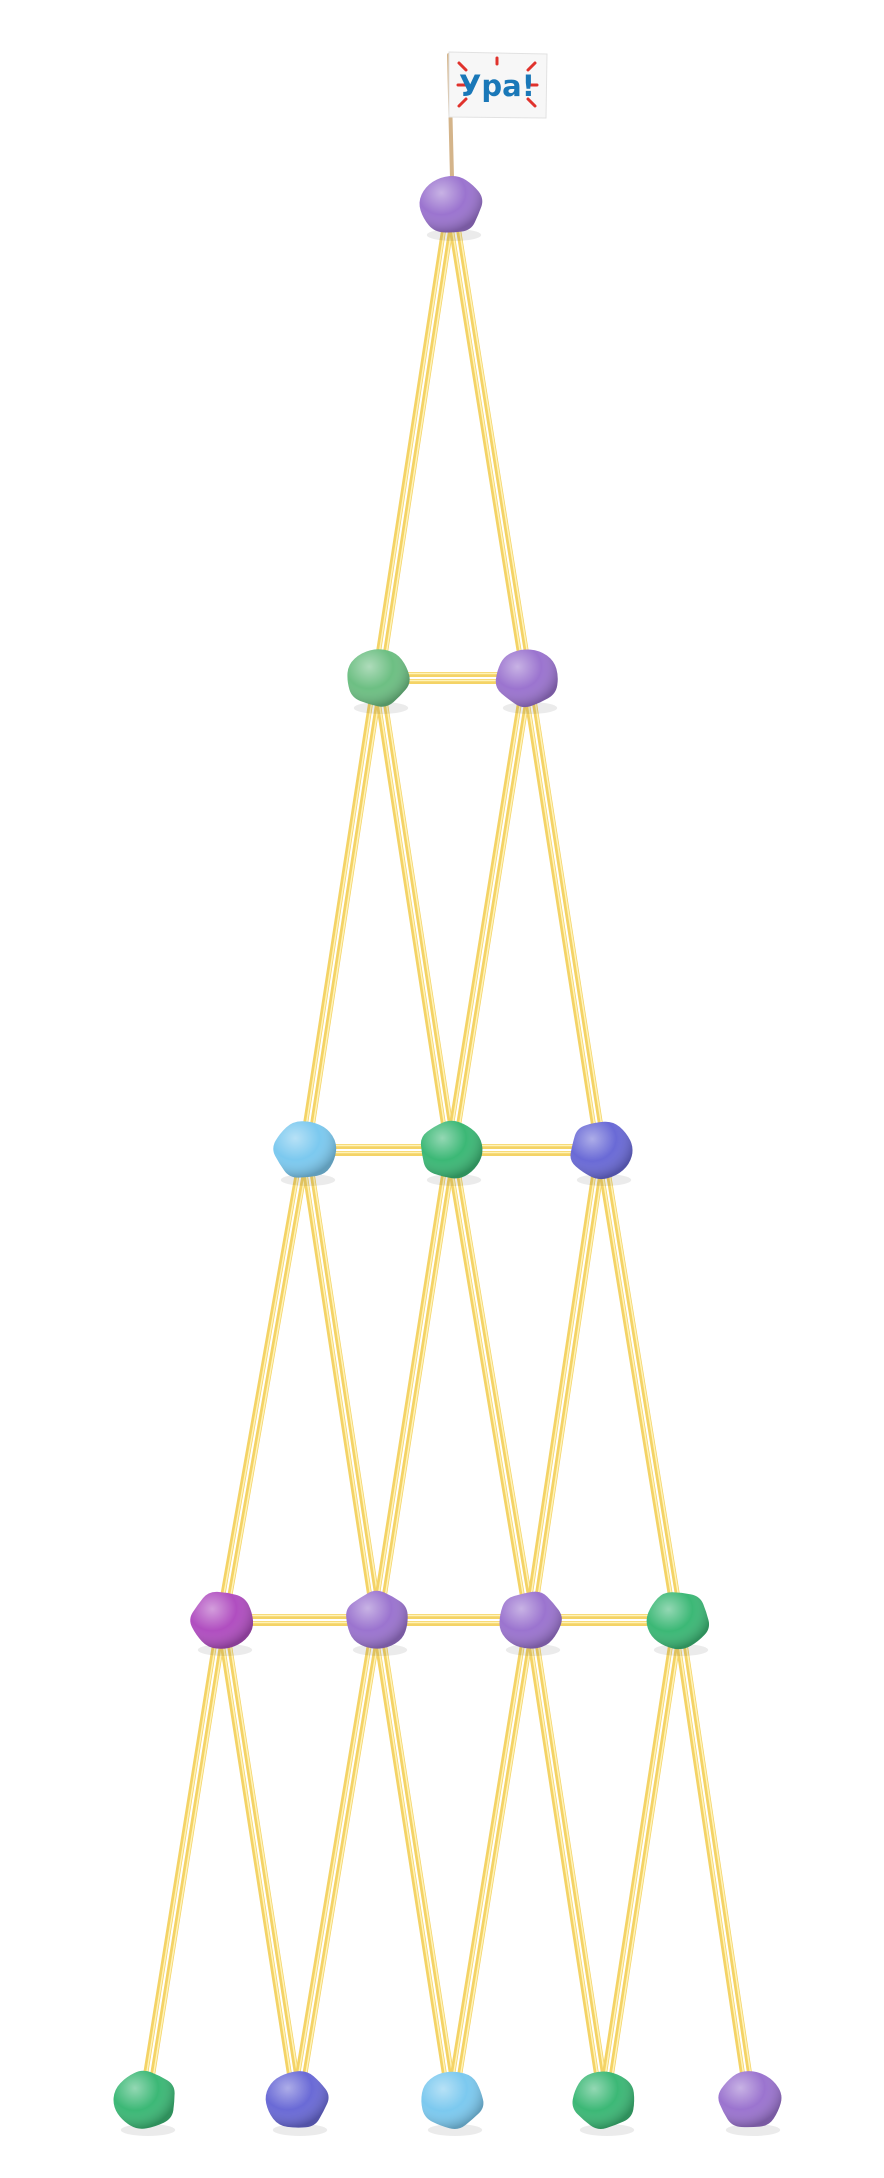 The width and height of the screenshot is (884, 2178). I want to click on flag: Ура!, so click(497, 115).